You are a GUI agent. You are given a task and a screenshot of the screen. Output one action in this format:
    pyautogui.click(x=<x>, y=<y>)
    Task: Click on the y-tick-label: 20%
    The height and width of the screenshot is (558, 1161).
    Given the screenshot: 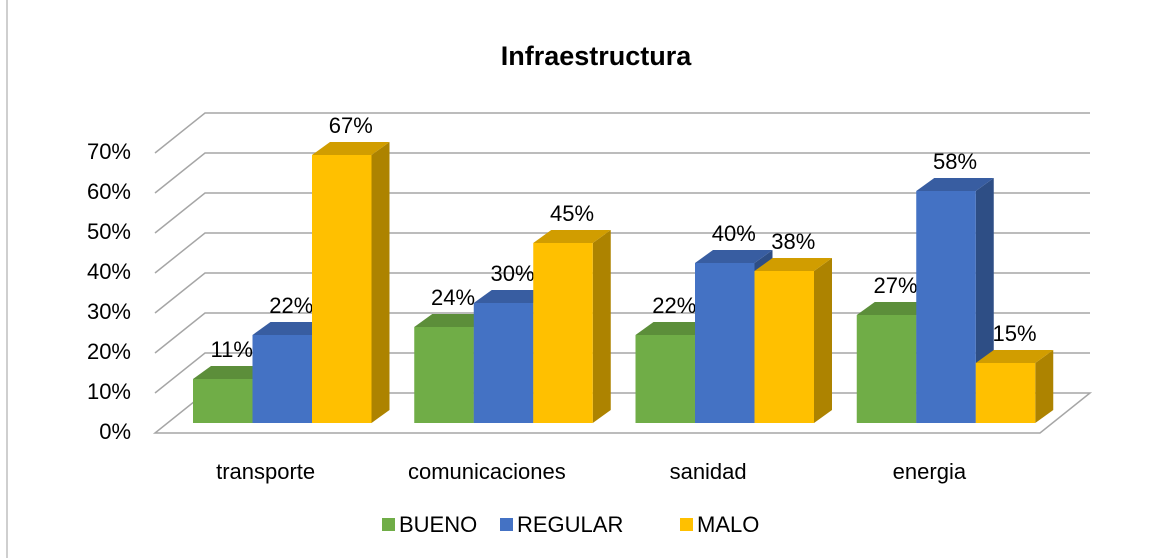 What is the action you would take?
    pyautogui.click(x=109, y=351)
    